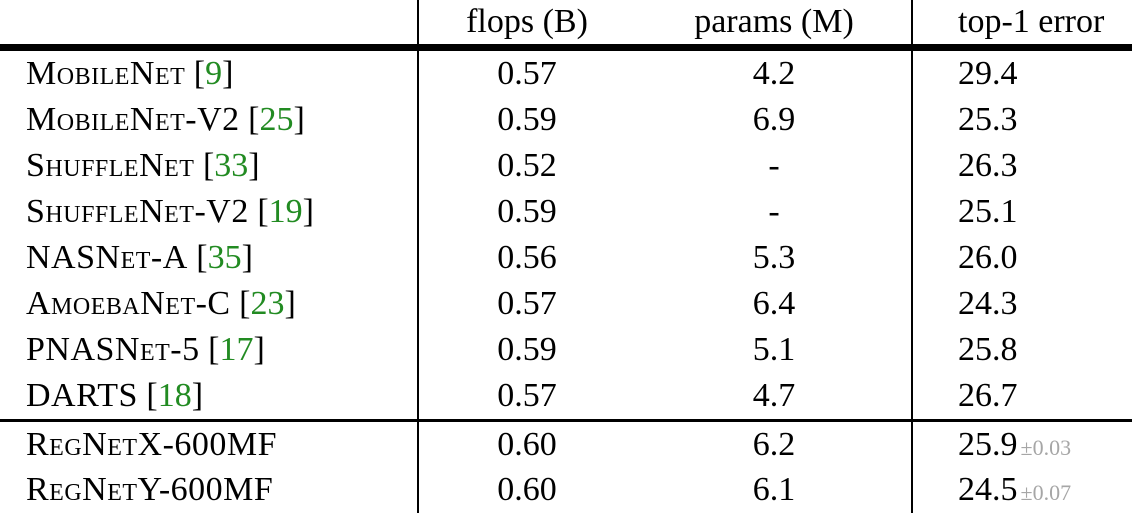  What do you see at coordinates (285, 211) in the screenshot?
I see `citation-link: 19` at bounding box center [285, 211].